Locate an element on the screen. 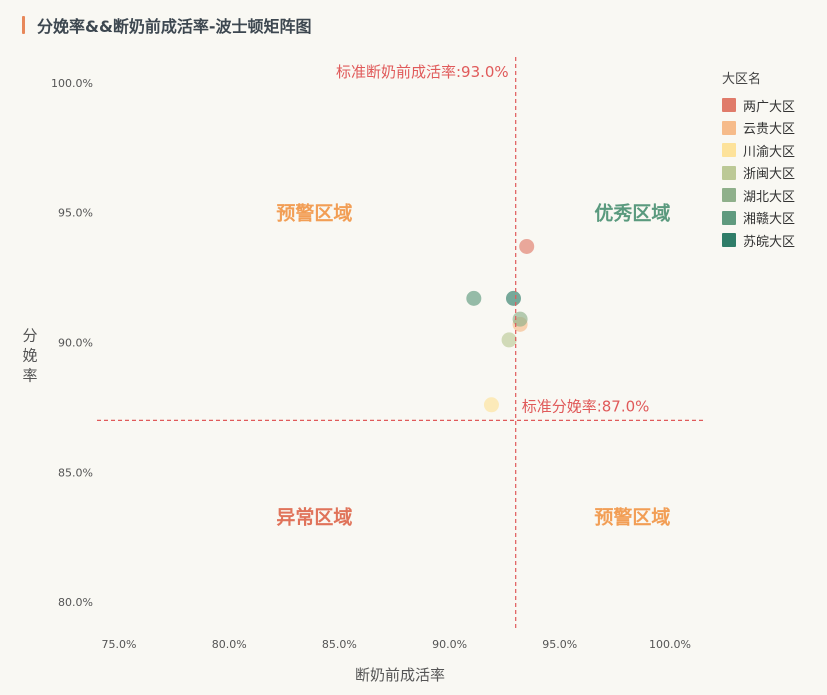  y-tick-label: 85.0% is located at coordinates (75, 472).